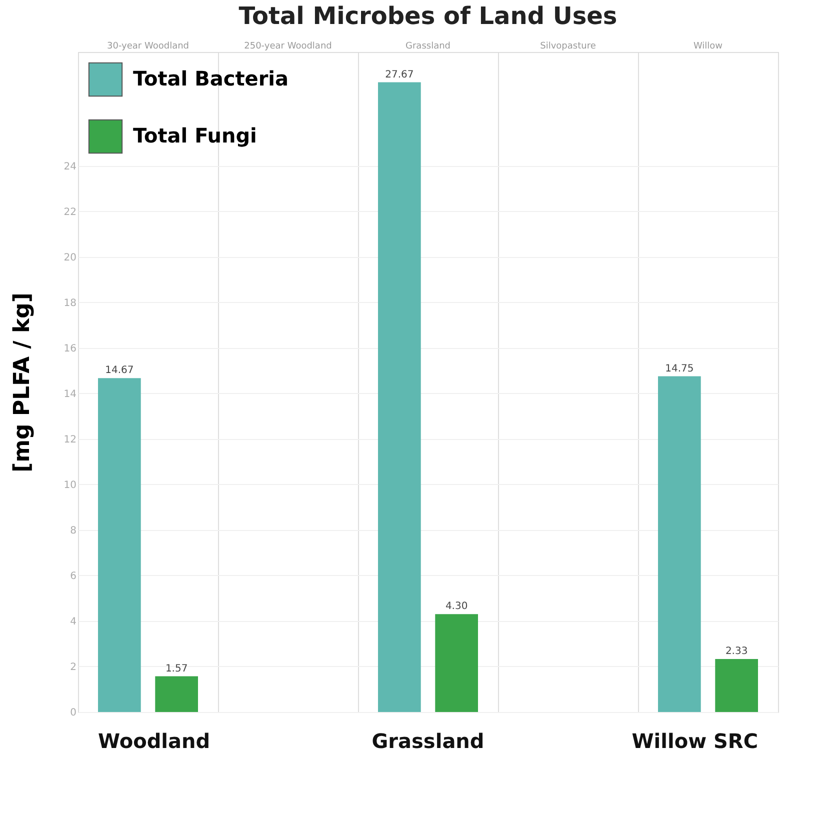 This screenshot has width=820, height=819. I want to click on y-tick-label: 14, so click(70, 394).